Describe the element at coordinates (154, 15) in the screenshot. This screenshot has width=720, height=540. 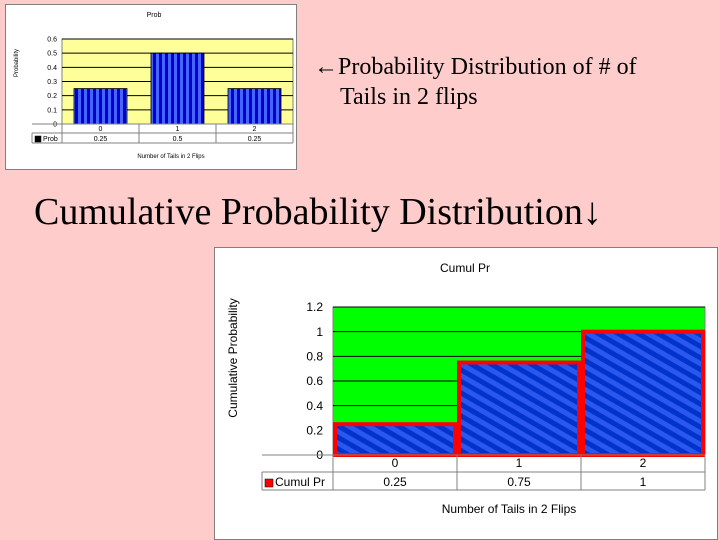
I see `chart-title: Prob` at that location.